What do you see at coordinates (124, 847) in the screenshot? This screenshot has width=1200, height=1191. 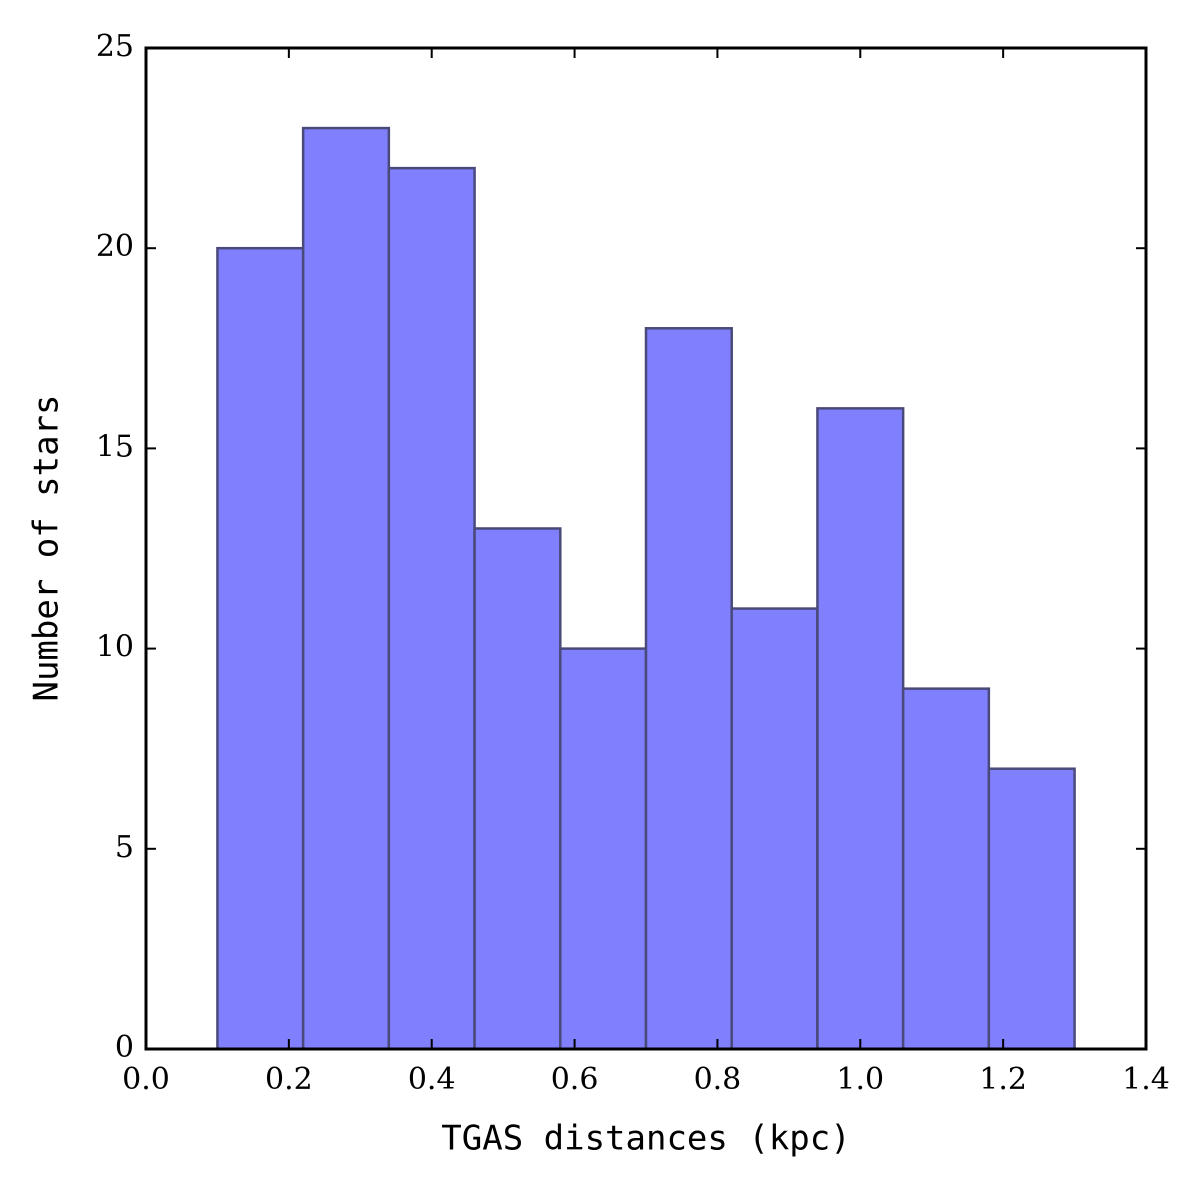 I see `y-tick-label: 5` at bounding box center [124, 847].